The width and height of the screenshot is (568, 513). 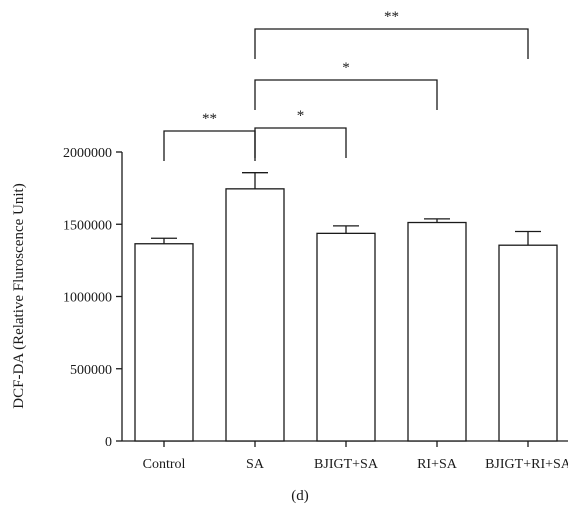 I want to click on x-tick-label: BJIGT+SA, so click(x=346, y=464).